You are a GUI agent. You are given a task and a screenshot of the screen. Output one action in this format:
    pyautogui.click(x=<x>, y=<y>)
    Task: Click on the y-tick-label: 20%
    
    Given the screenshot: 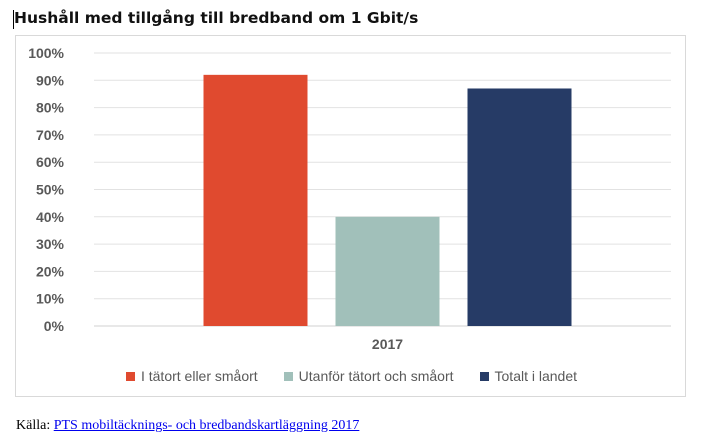 What is the action you would take?
    pyautogui.click(x=50, y=271)
    